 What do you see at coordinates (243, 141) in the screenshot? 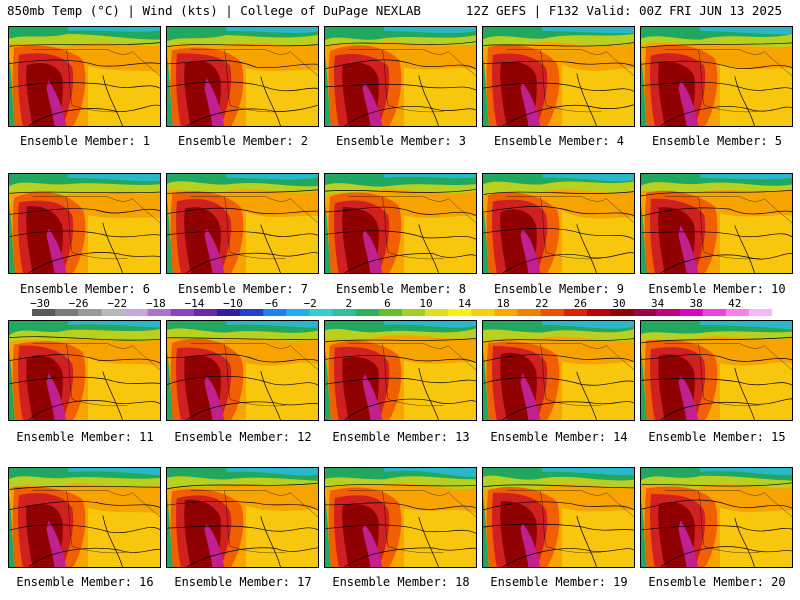
I see `member-label-2: Ensemble Member: 2` at bounding box center [243, 141].